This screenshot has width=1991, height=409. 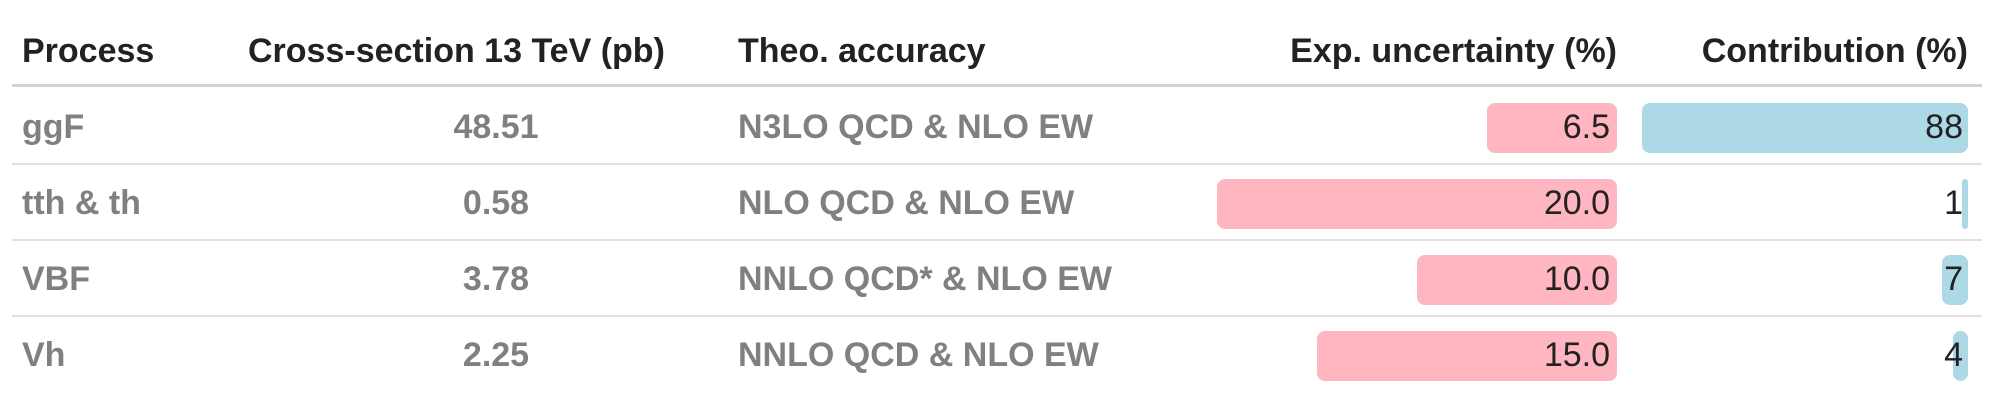 I want to click on cell-cross-section: 3.78, so click(x=496, y=279).